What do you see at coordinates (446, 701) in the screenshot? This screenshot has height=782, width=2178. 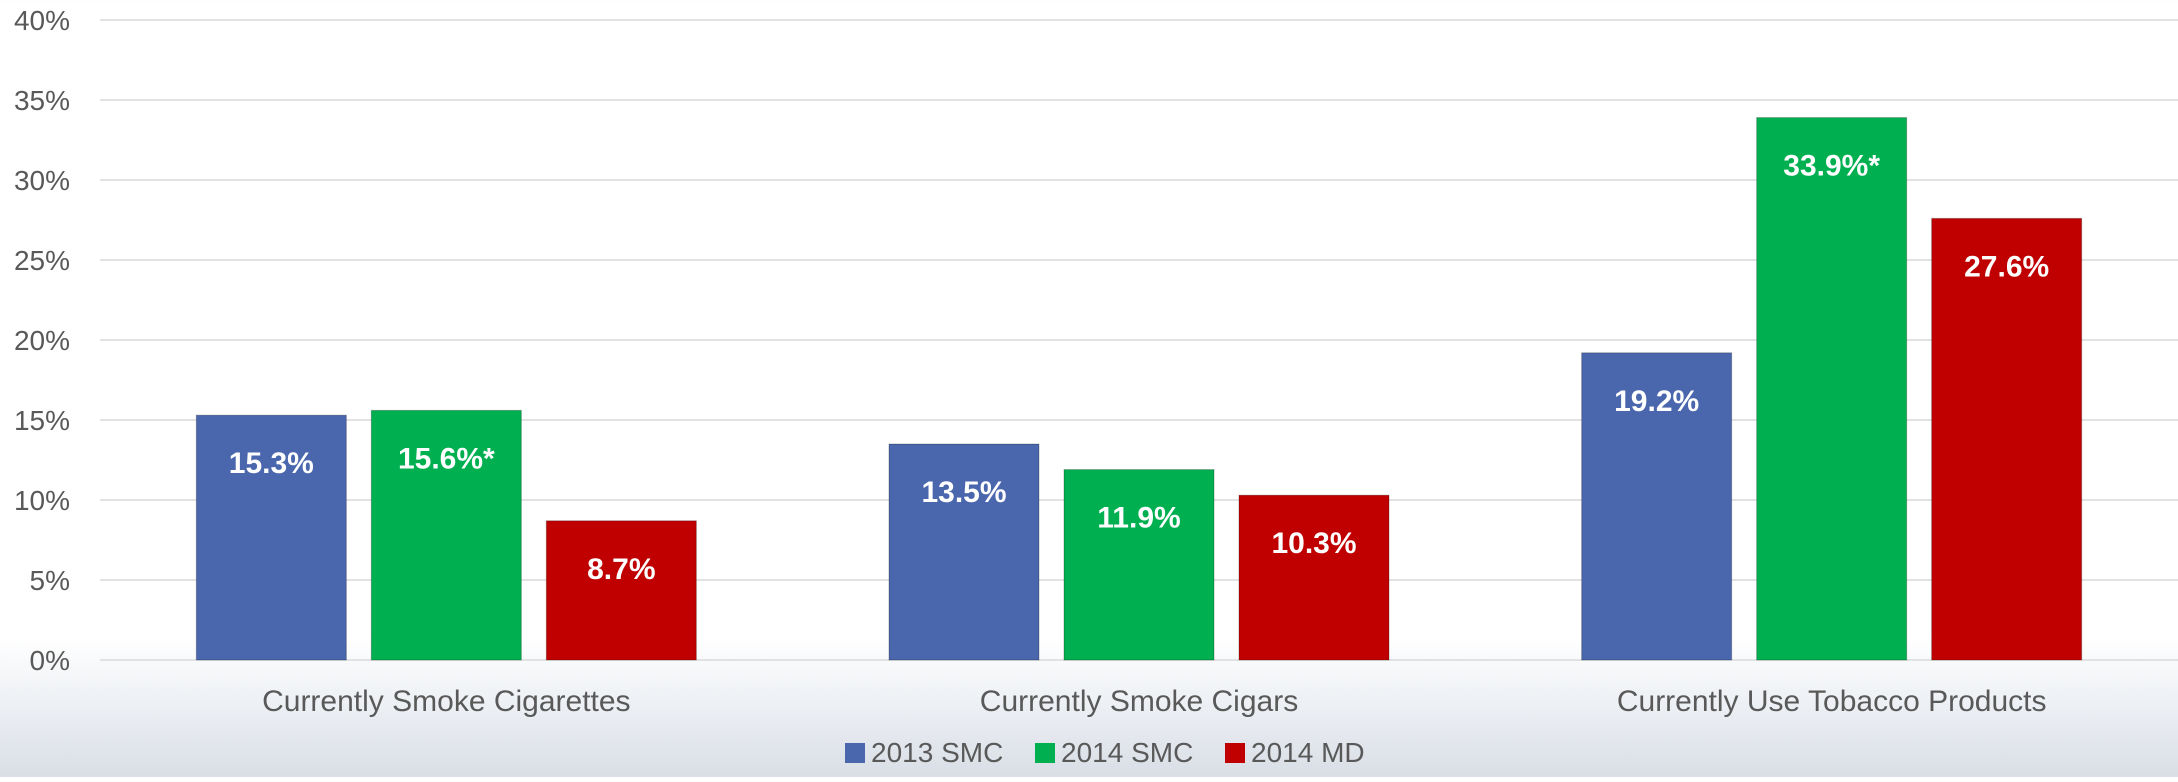 I see `category-label: Currently Smoke Cigarettes` at bounding box center [446, 701].